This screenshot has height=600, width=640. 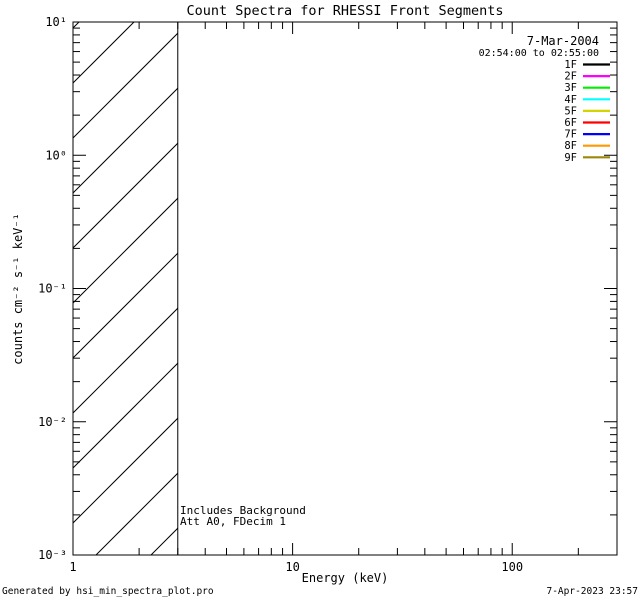 What do you see at coordinates (570, 65) in the screenshot?
I see `legend-entry-label-1f: 1F` at bounding box center [570, 65].